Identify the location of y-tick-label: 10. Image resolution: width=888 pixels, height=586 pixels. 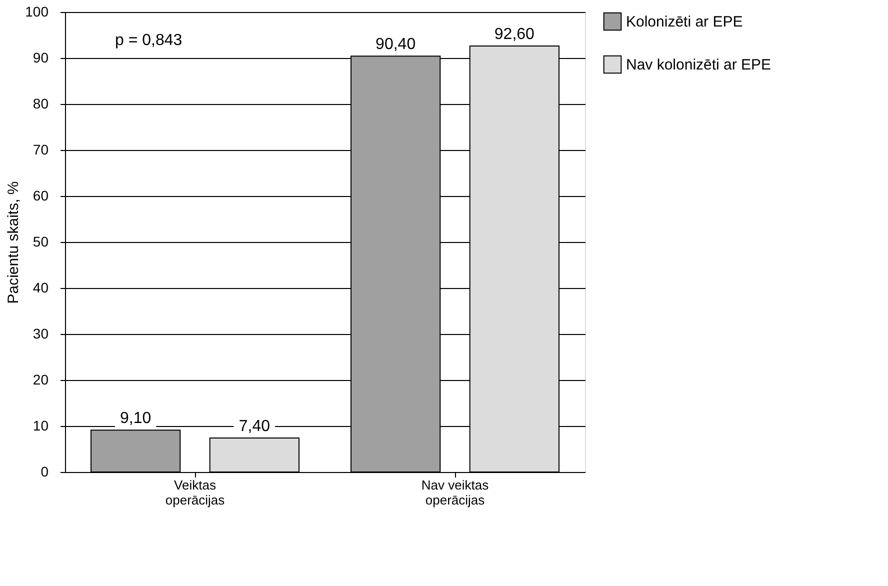
(40, 426).